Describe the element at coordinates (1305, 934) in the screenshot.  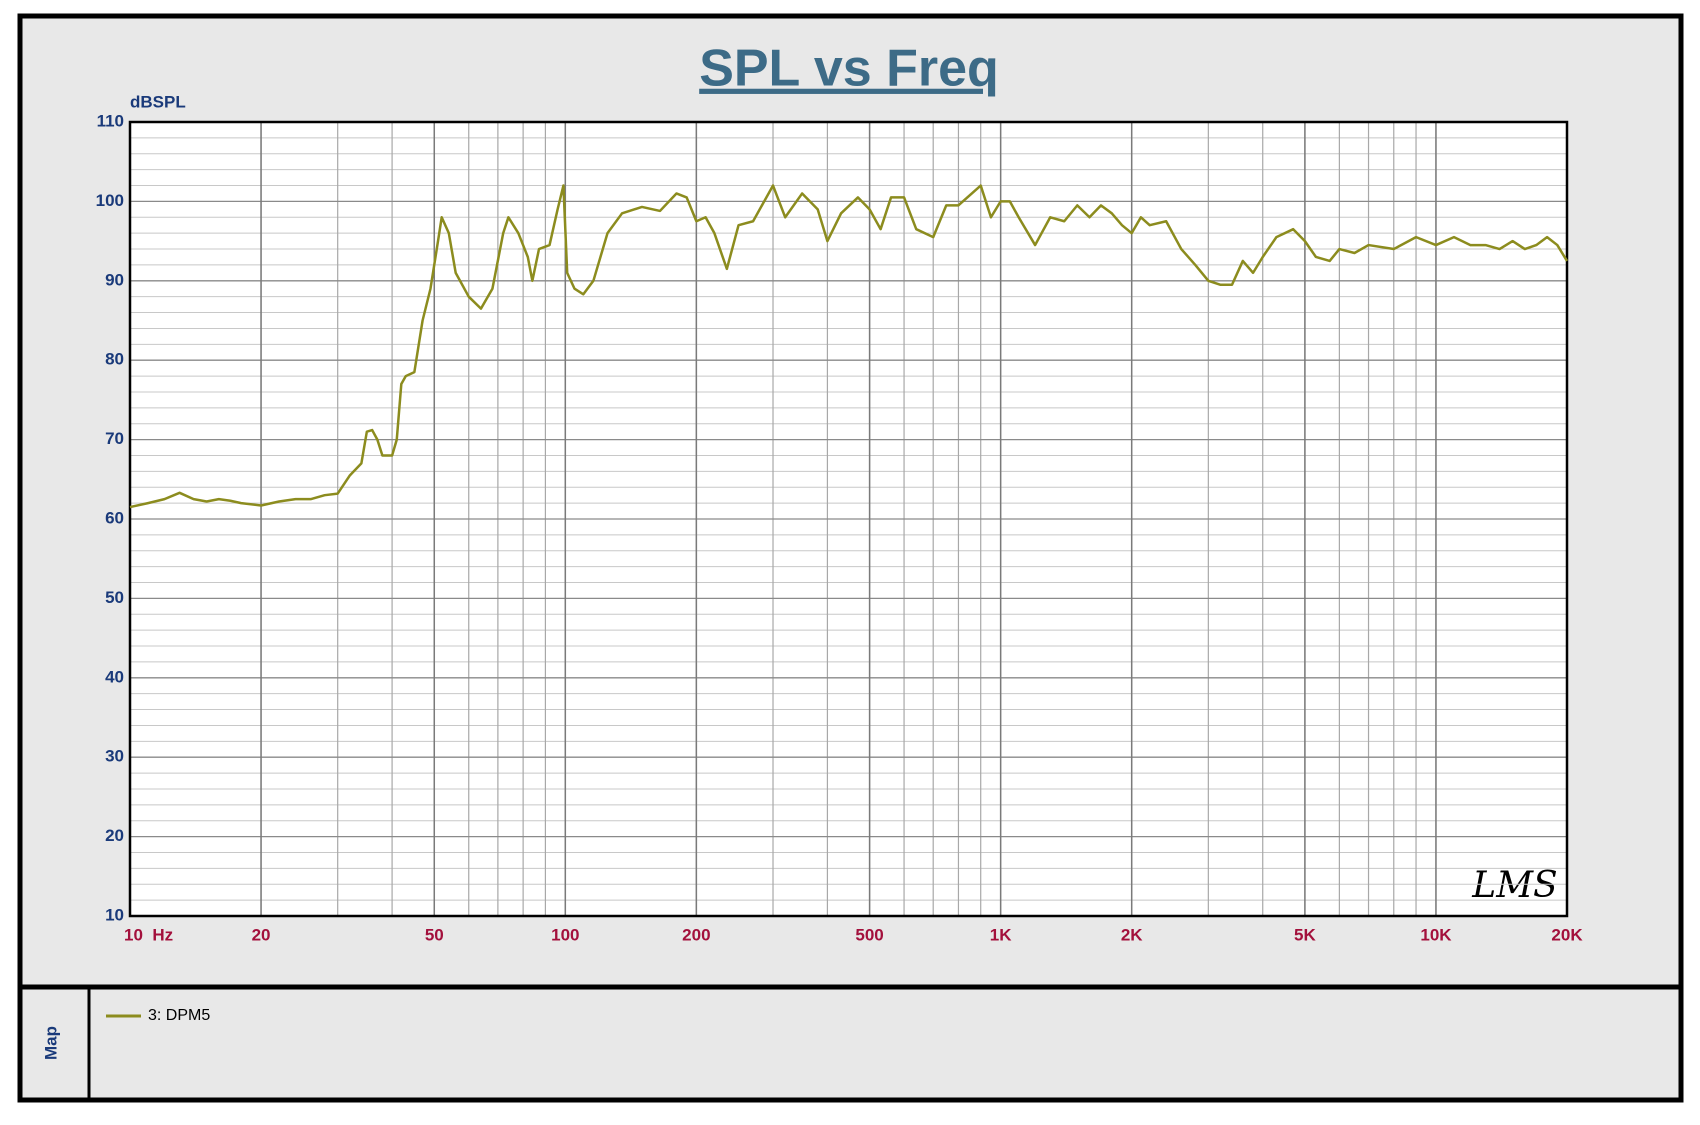
I see `x-tick-label: 5K` at that location.